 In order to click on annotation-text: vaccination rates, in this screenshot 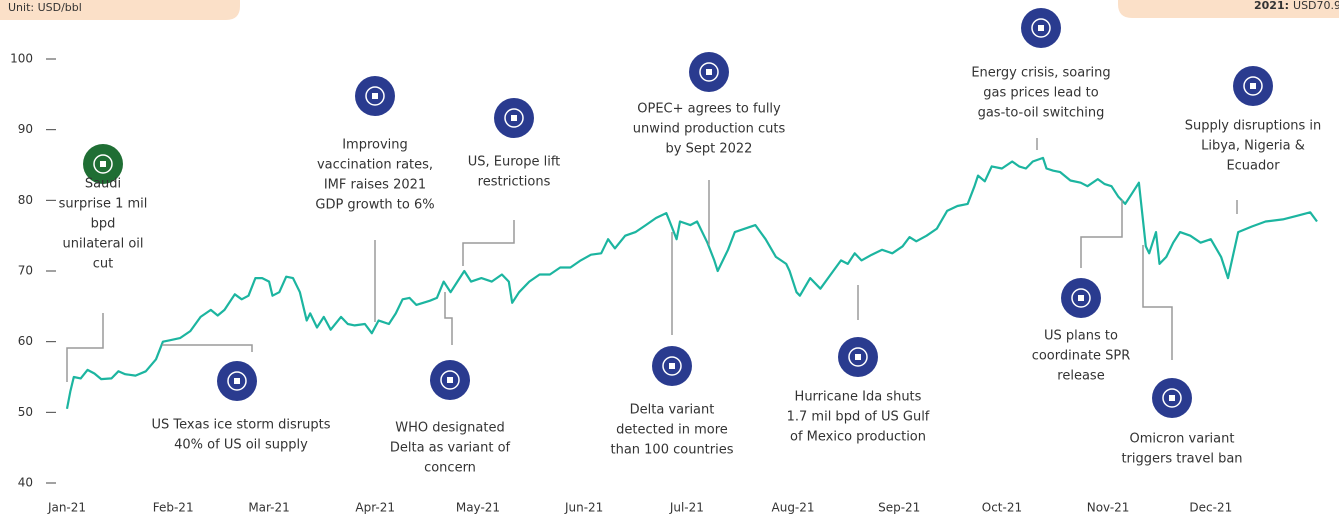, I will do `click(375, 165)`.